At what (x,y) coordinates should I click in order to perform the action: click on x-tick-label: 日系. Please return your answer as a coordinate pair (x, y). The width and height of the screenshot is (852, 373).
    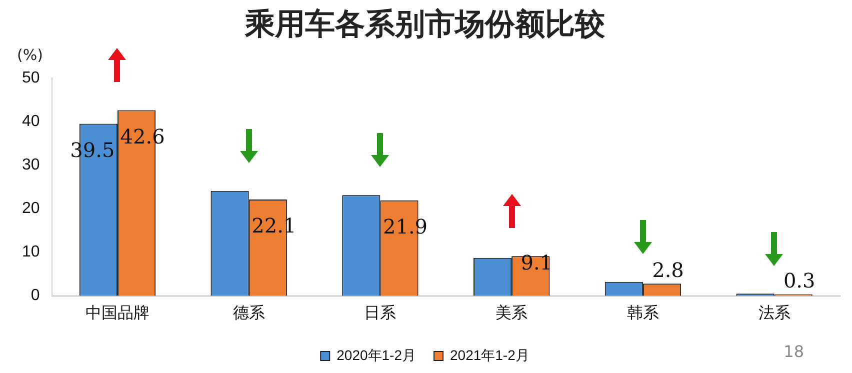
    Looking at the image, I should click on (380, 313).